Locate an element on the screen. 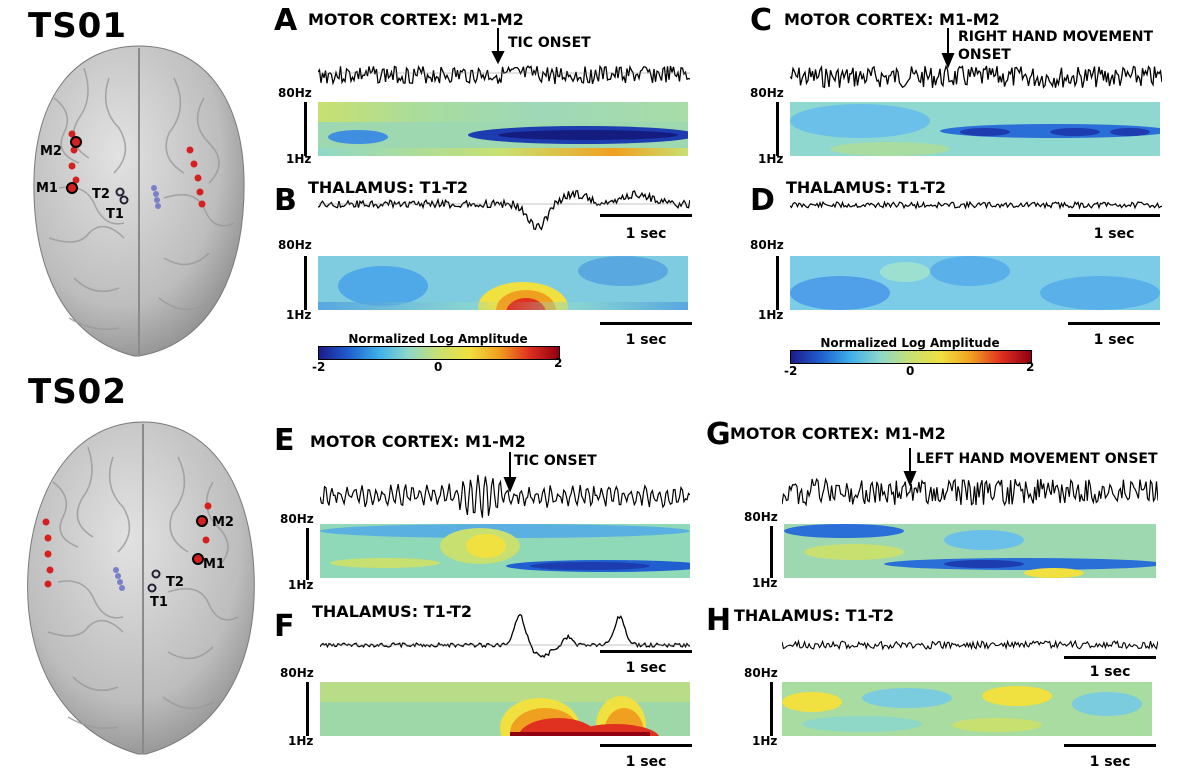 The image size is (1184, 774). panel-letter-f: F is located at coordinates (284, 626).